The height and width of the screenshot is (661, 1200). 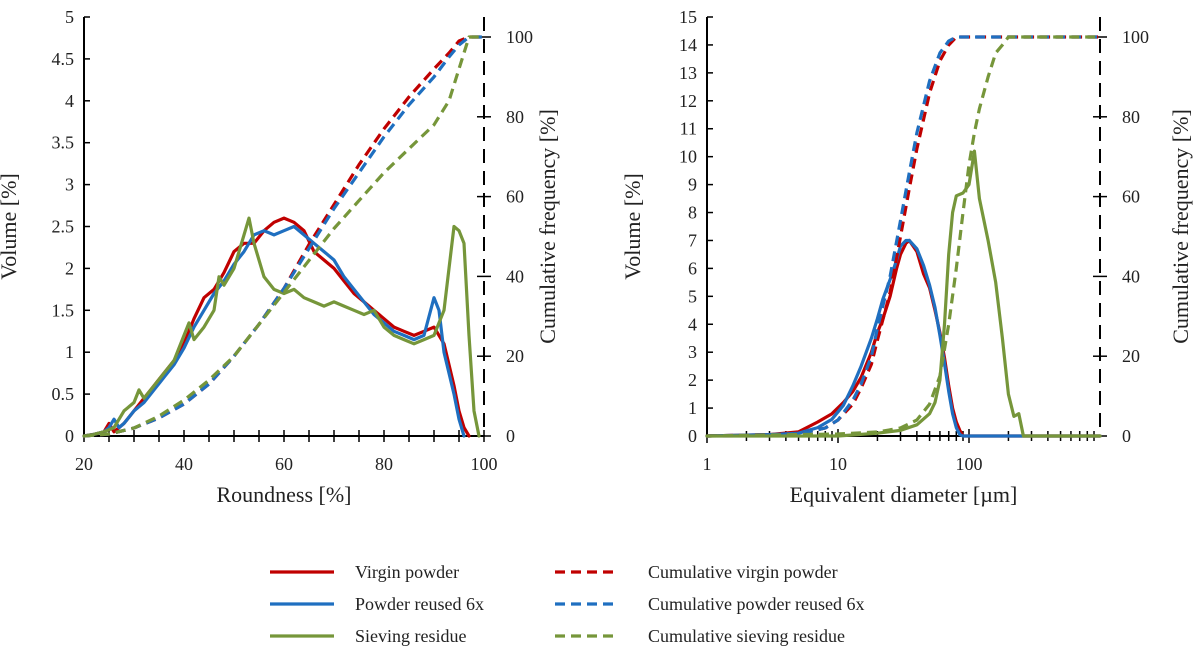 I want to click on legend-item: Cumulative powder reused 6x, so click(x=709, y=604).